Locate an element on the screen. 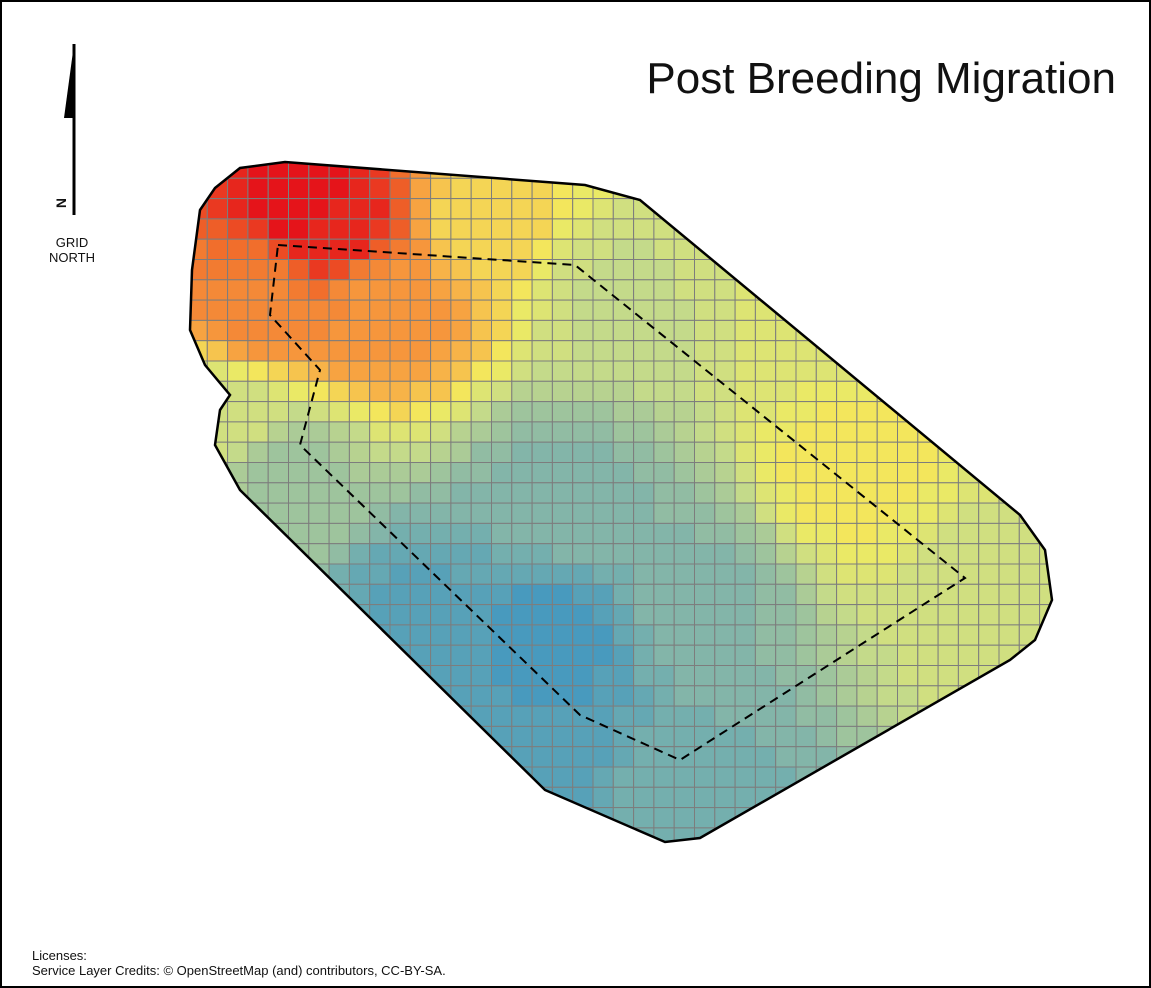 The height and width of the screenshot is (988, 1151). arrow-head is located at coordinates (69, 81).